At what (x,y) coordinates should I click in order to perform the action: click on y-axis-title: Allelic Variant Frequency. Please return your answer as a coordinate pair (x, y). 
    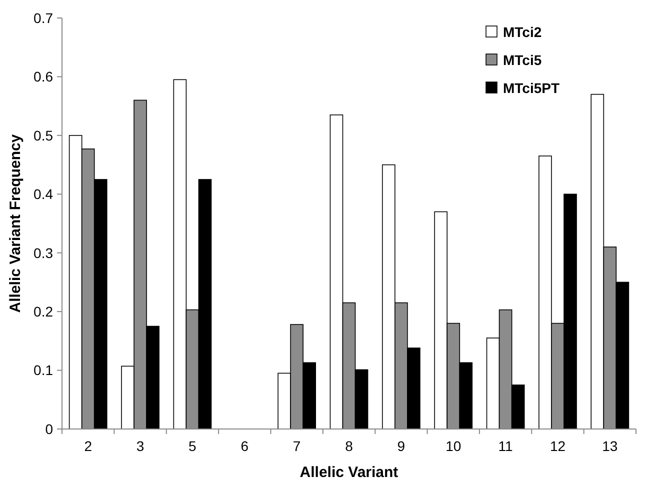
    Looking at the image, I should click on (15, 223).